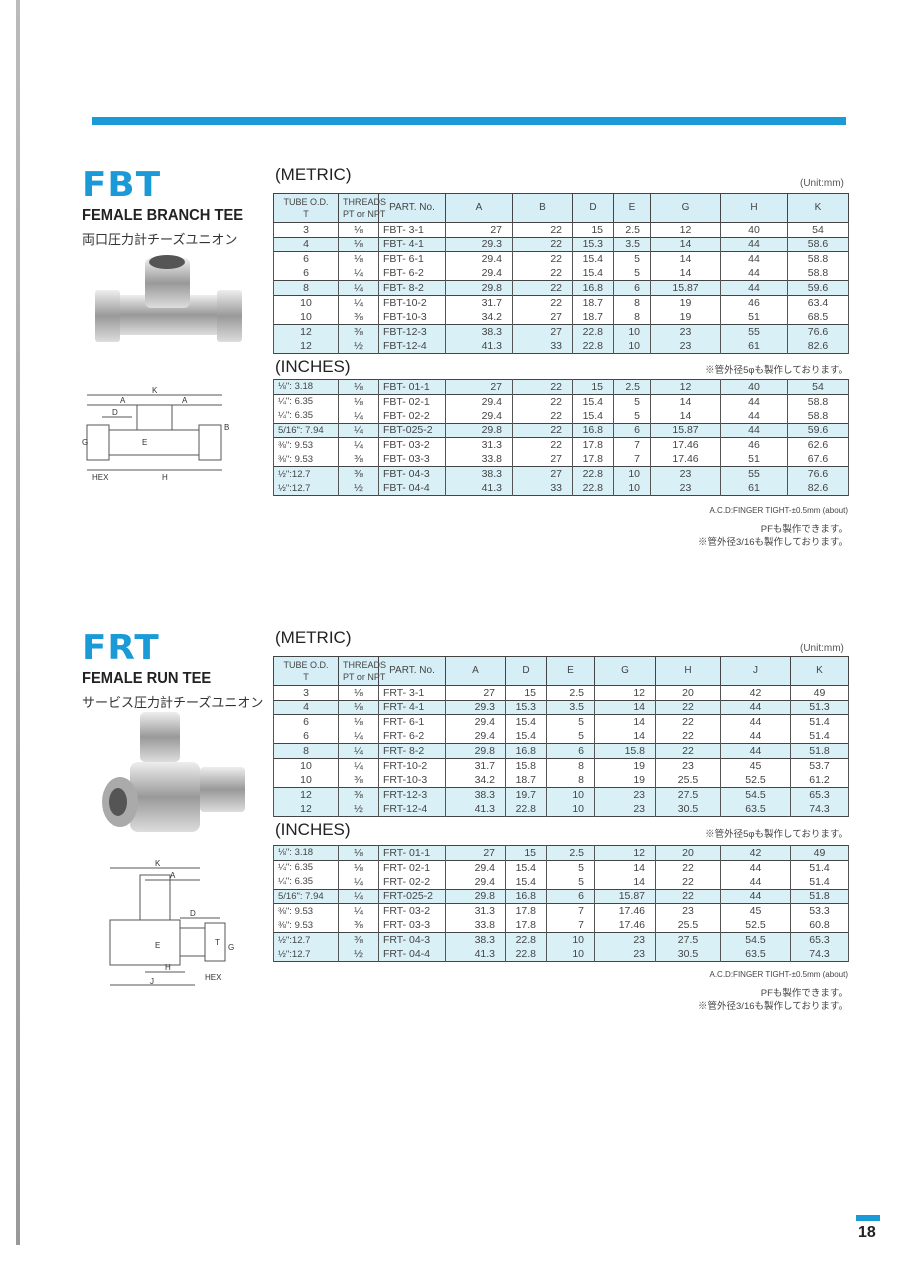 The width and height of the screenshot is (900, 1272). Describe the element at coordinates (475, 910) in the screenshot. I see `table-cell: 31.3` at that location.